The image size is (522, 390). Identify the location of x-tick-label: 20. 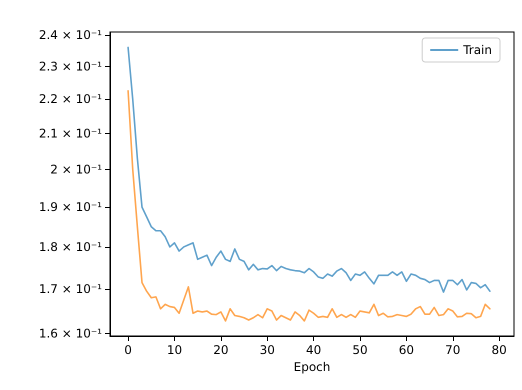
(220, 350).